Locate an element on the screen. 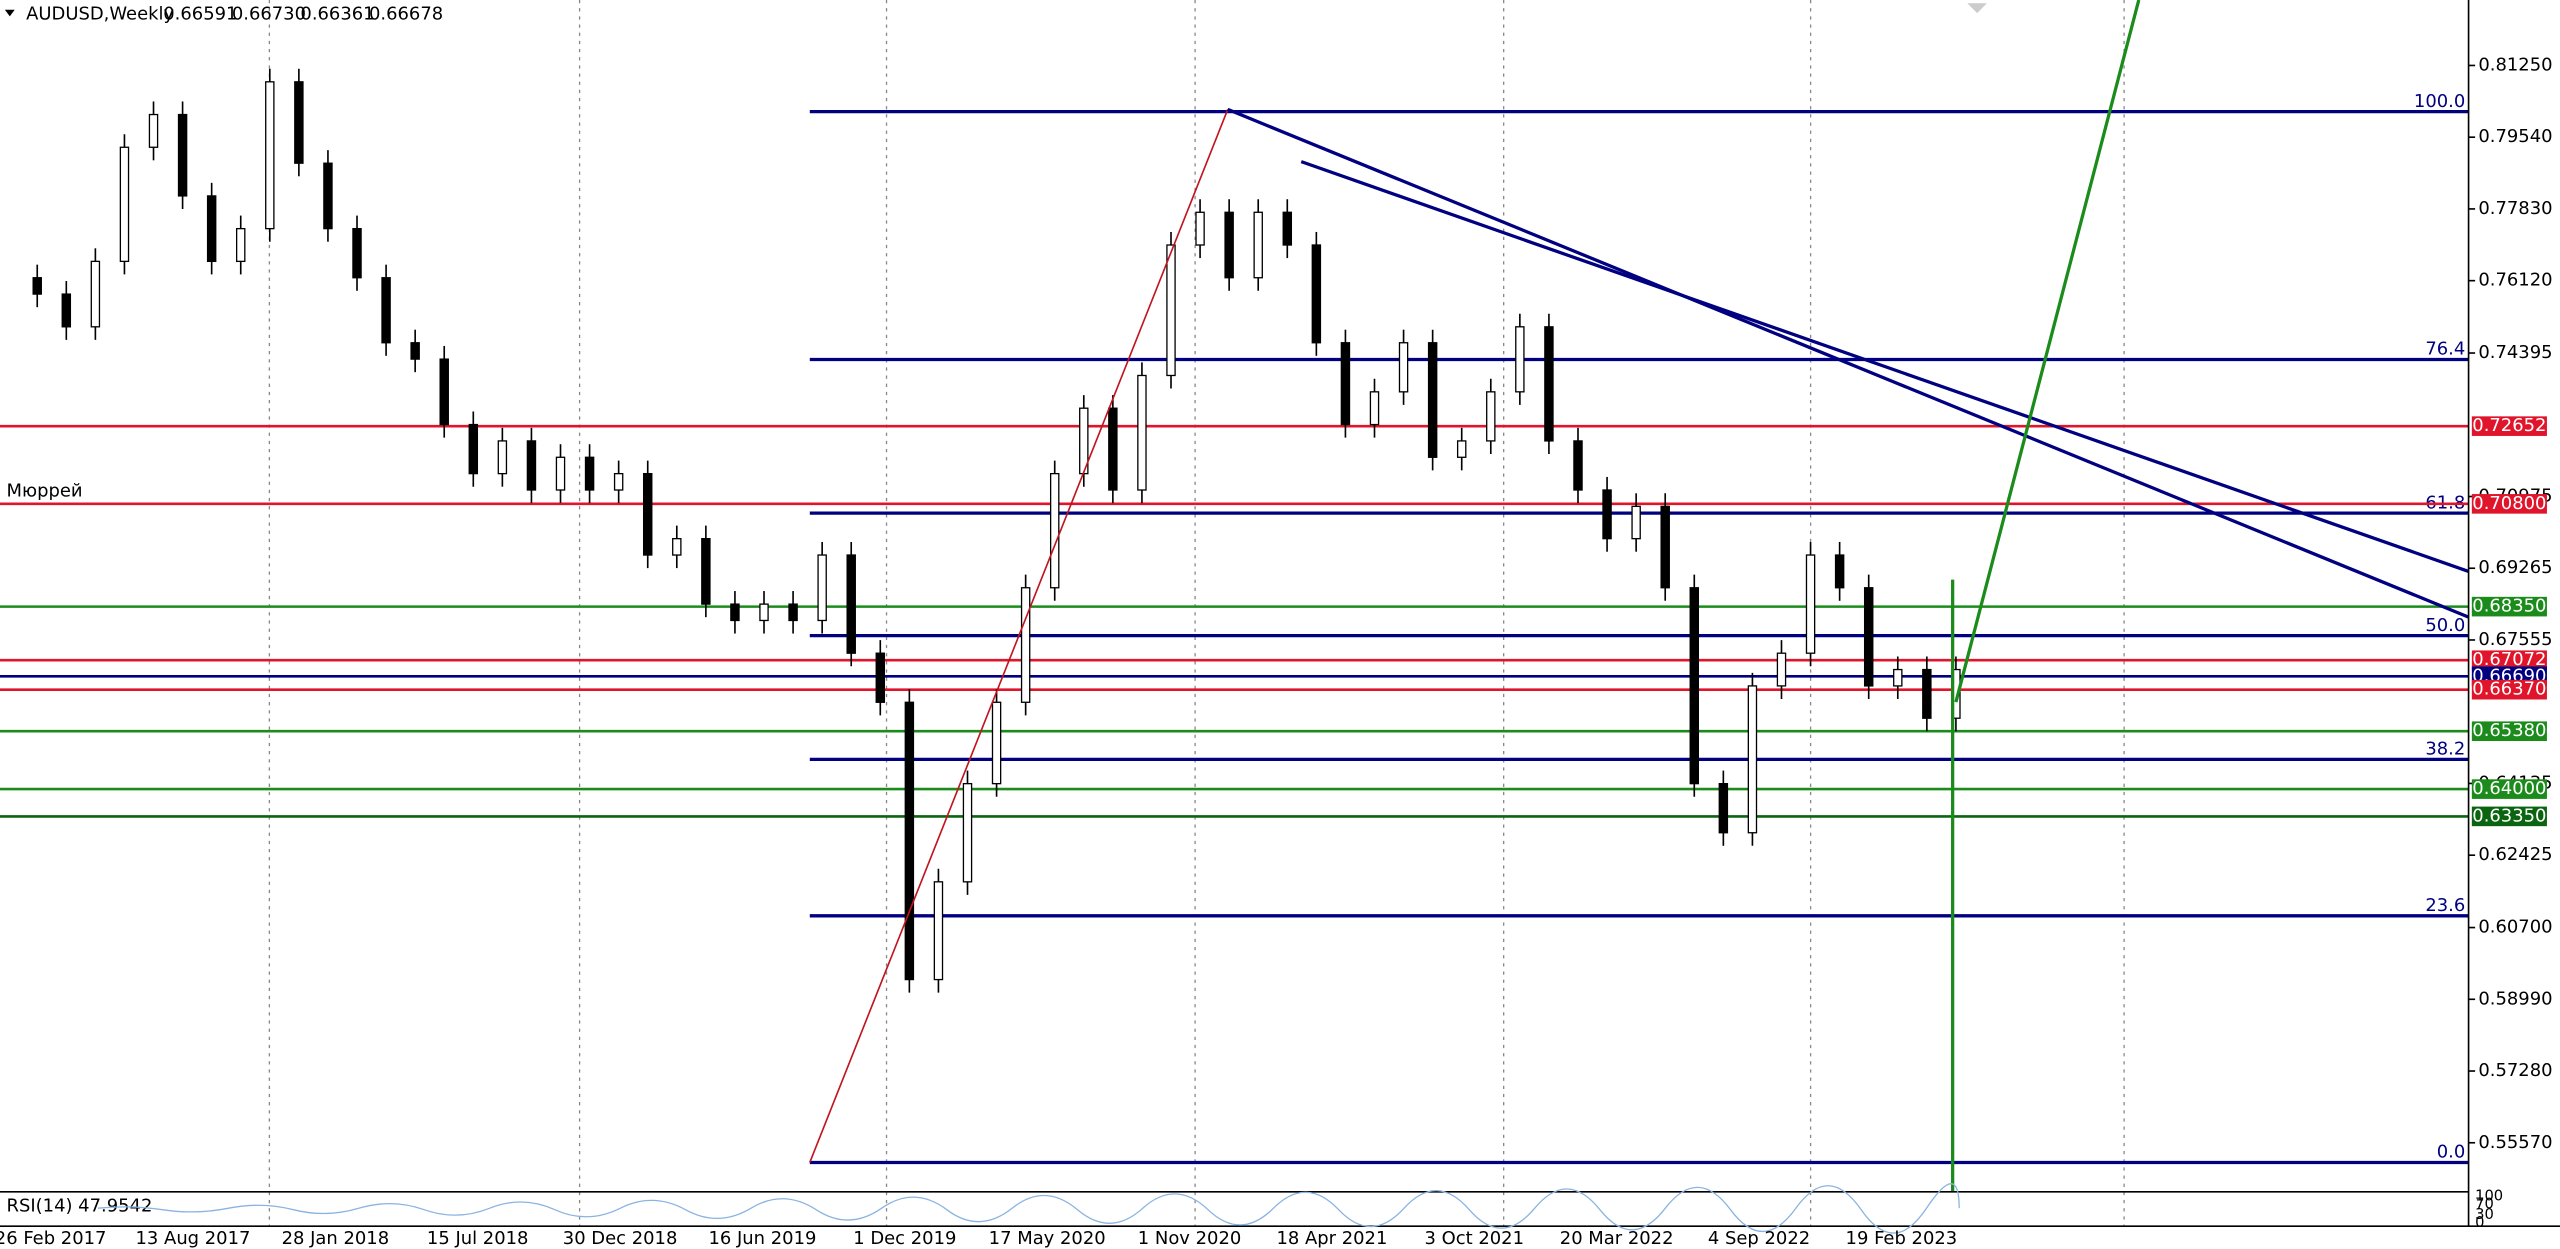  x-tick-label: 1 Dec 2019 is located at coordinates (904, 1238).